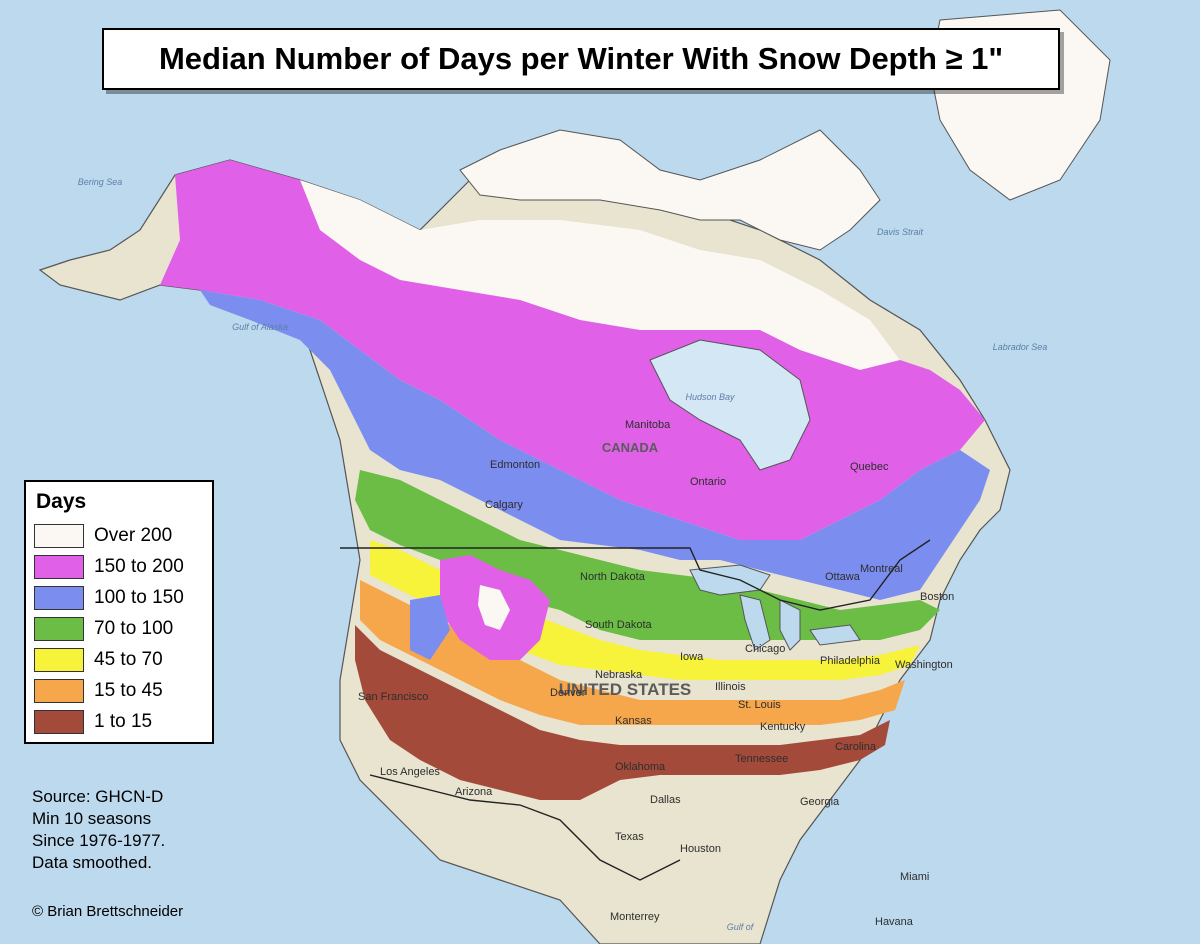 The width and height of the screenshot is (1200, 944). Describe the element at coordinates (665, 800) in the screenshot. I see `label-dallas: Dallas` at that location.